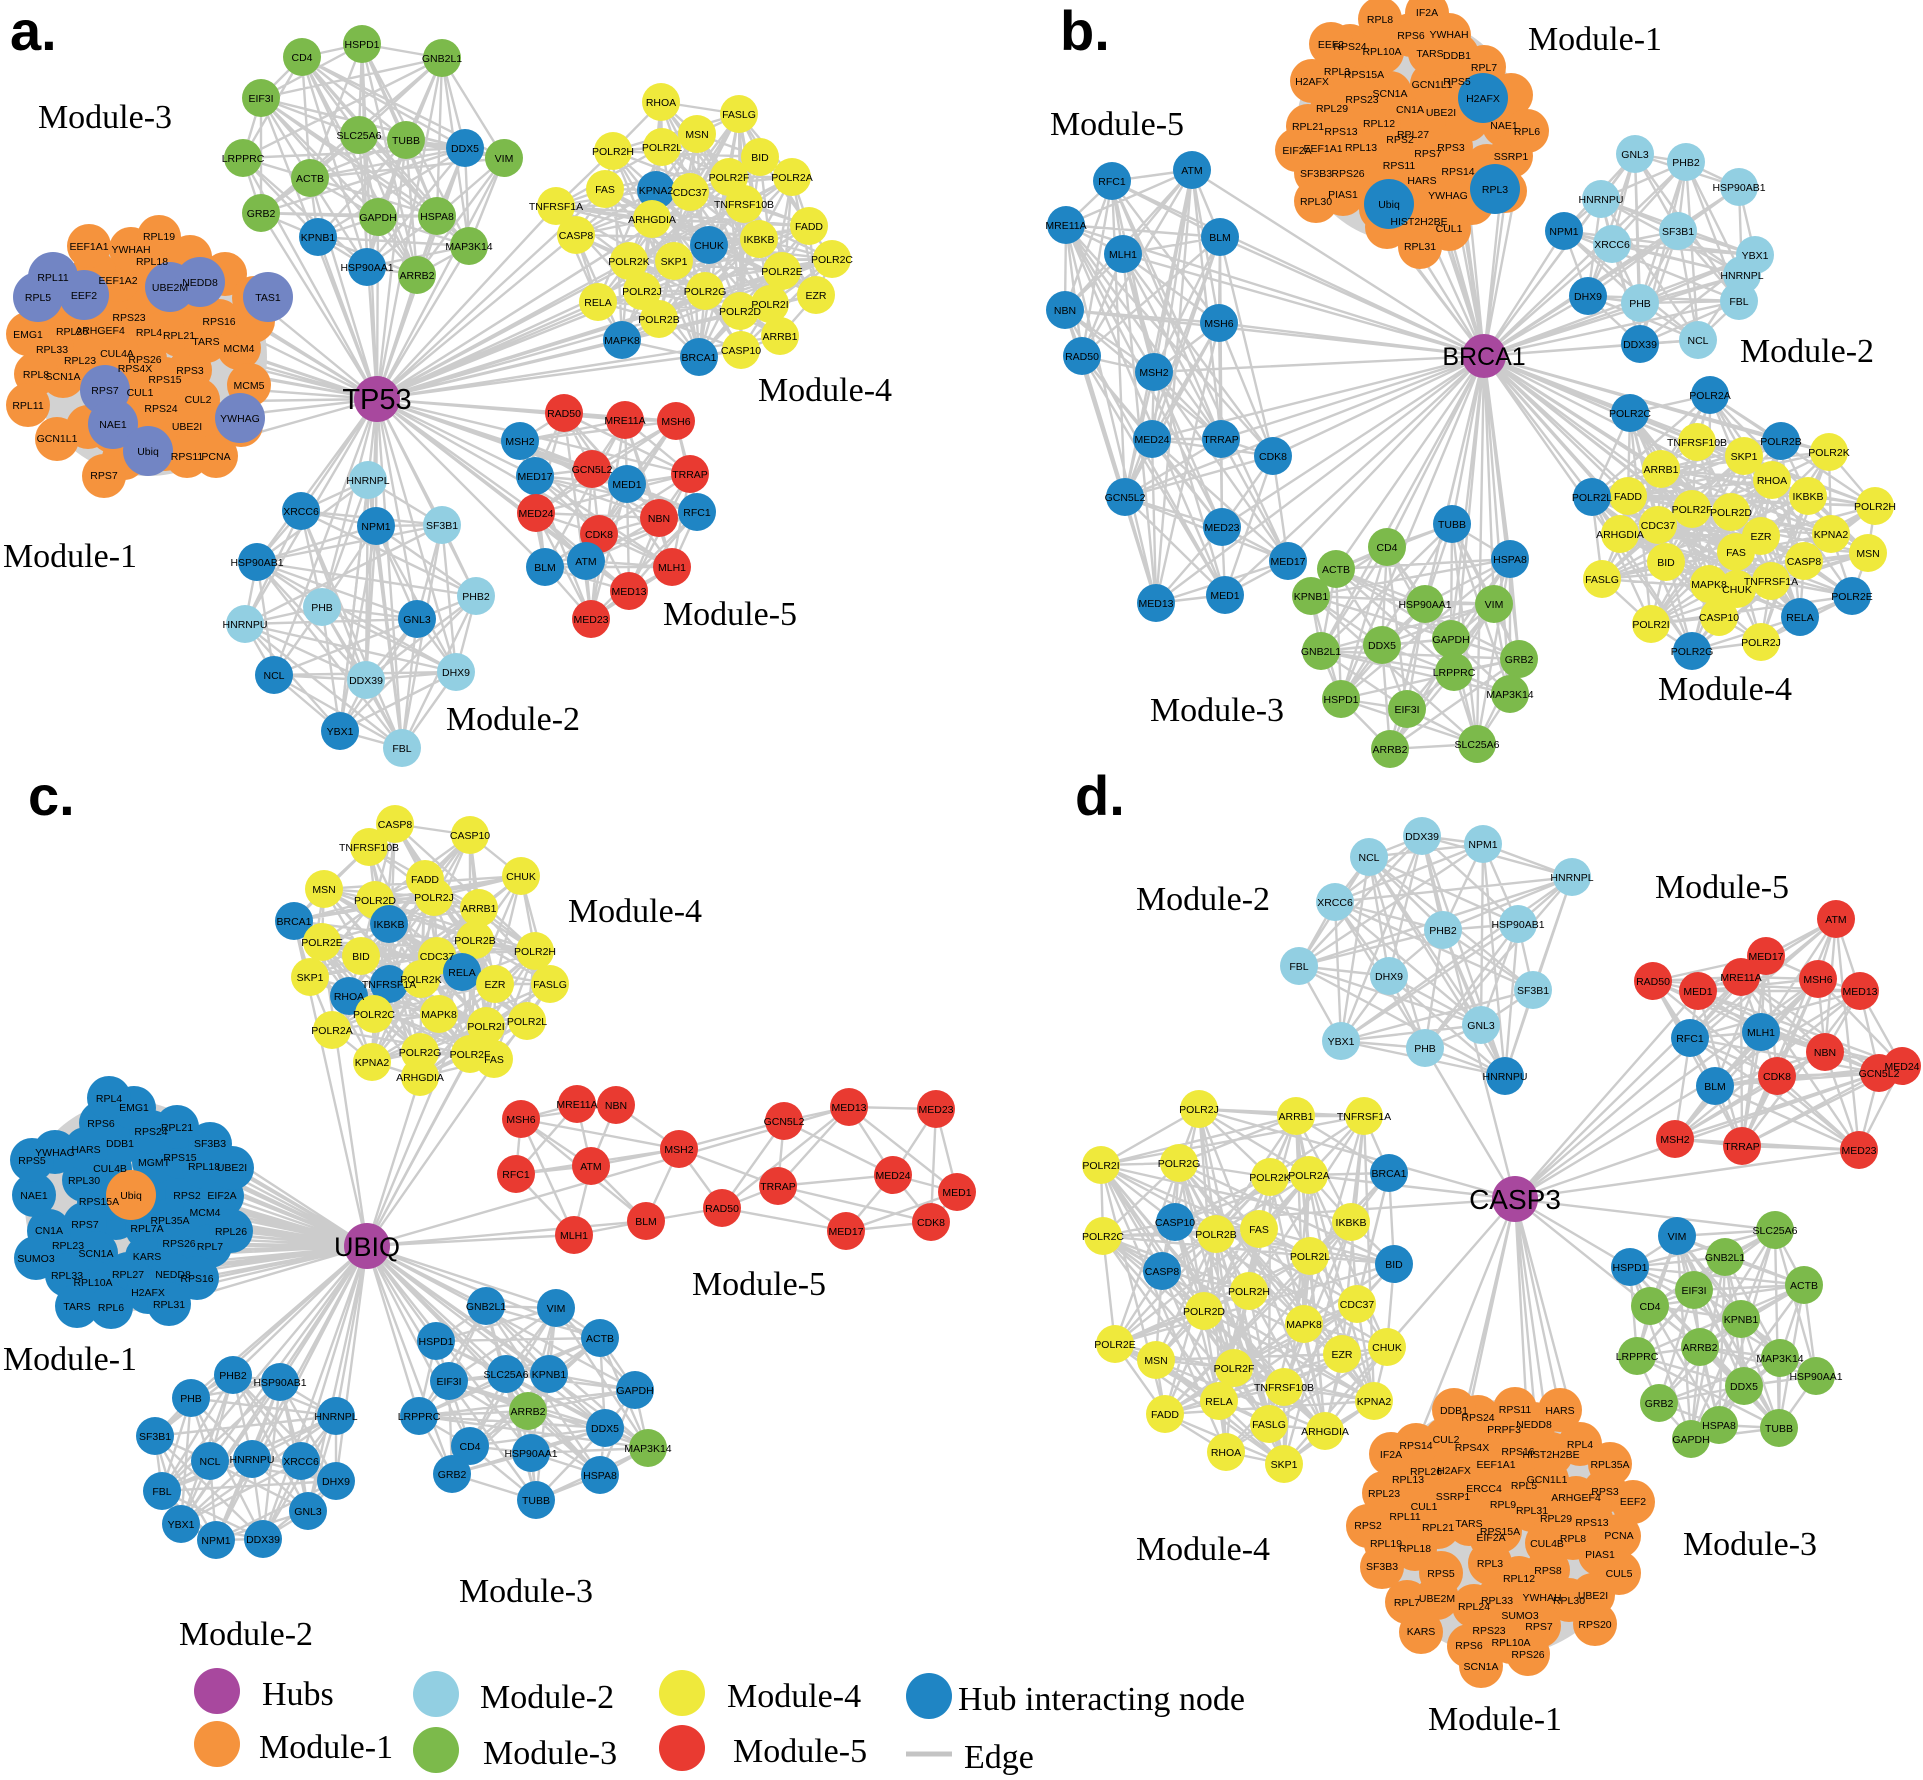 Image resolution: width=1923 pixels, height=1780 pixels. What do you see at coordinates (1421, 1632) in the screenshot?
I see `svg-text: KARS` at bounding box center [1421, 1632].